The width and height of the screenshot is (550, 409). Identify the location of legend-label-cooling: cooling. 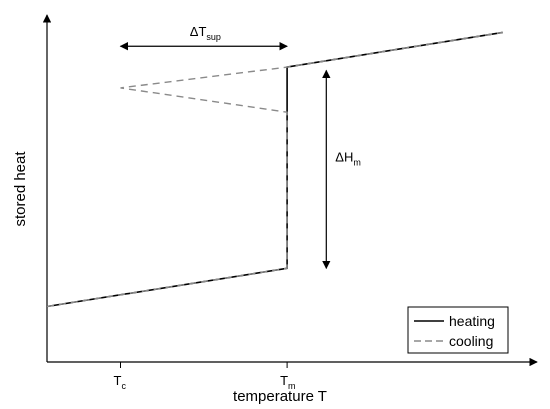
(471, 341).